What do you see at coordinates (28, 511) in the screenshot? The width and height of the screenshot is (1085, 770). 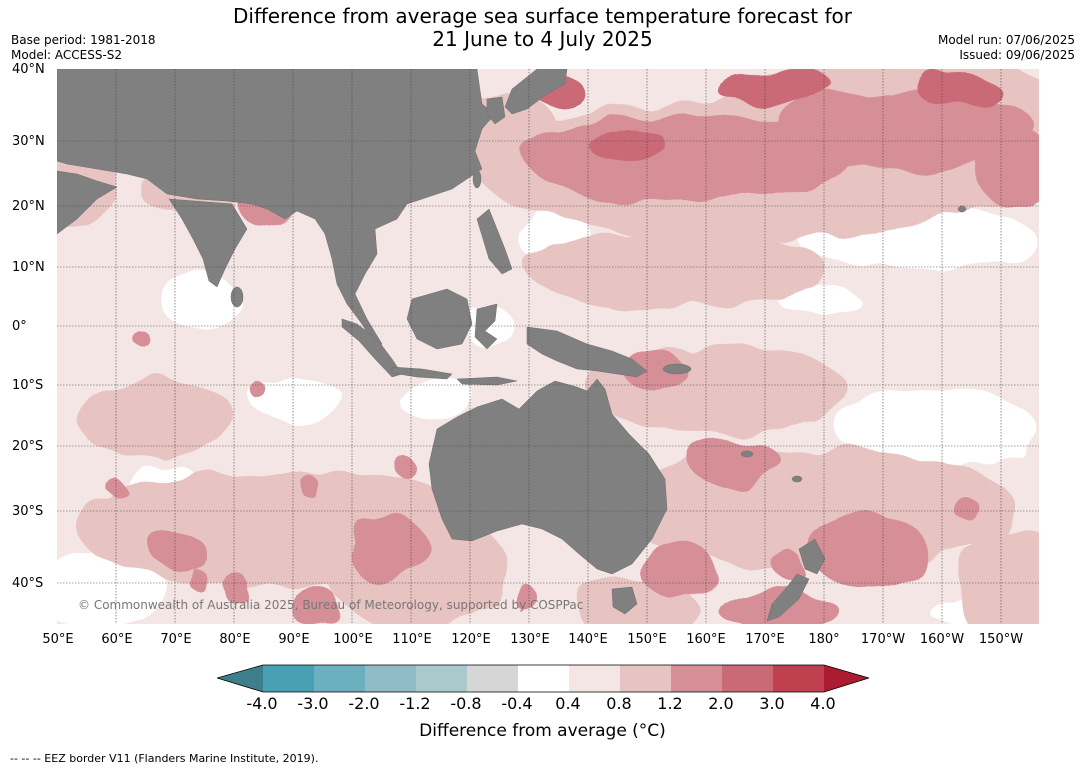 I see `lat-label-30s: 30°S` at bounding box center [28, 511].